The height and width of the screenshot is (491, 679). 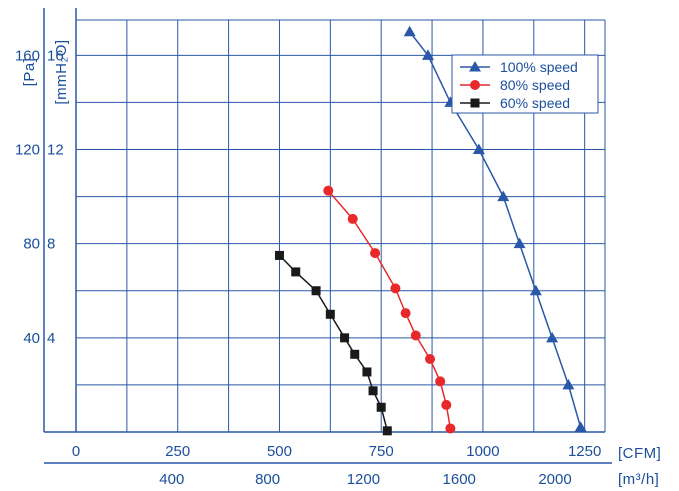 What do you see at coordinates (363, 479) in the screenshot?
I see `x-tick-m3h: 1200` at bounding box center [363, 479].